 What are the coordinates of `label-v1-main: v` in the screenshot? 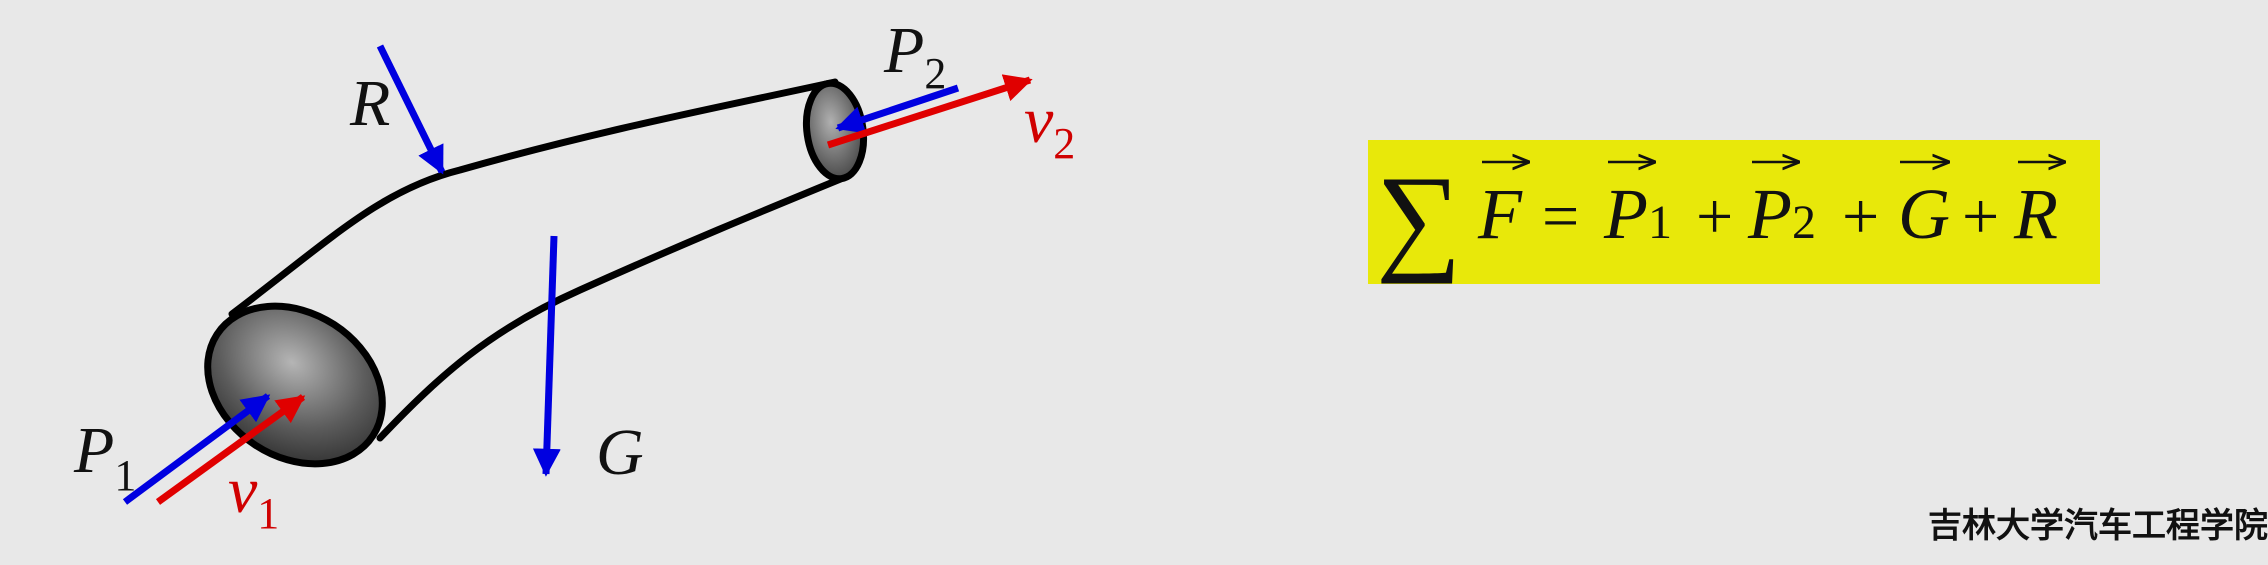 It's located at (243, 490).